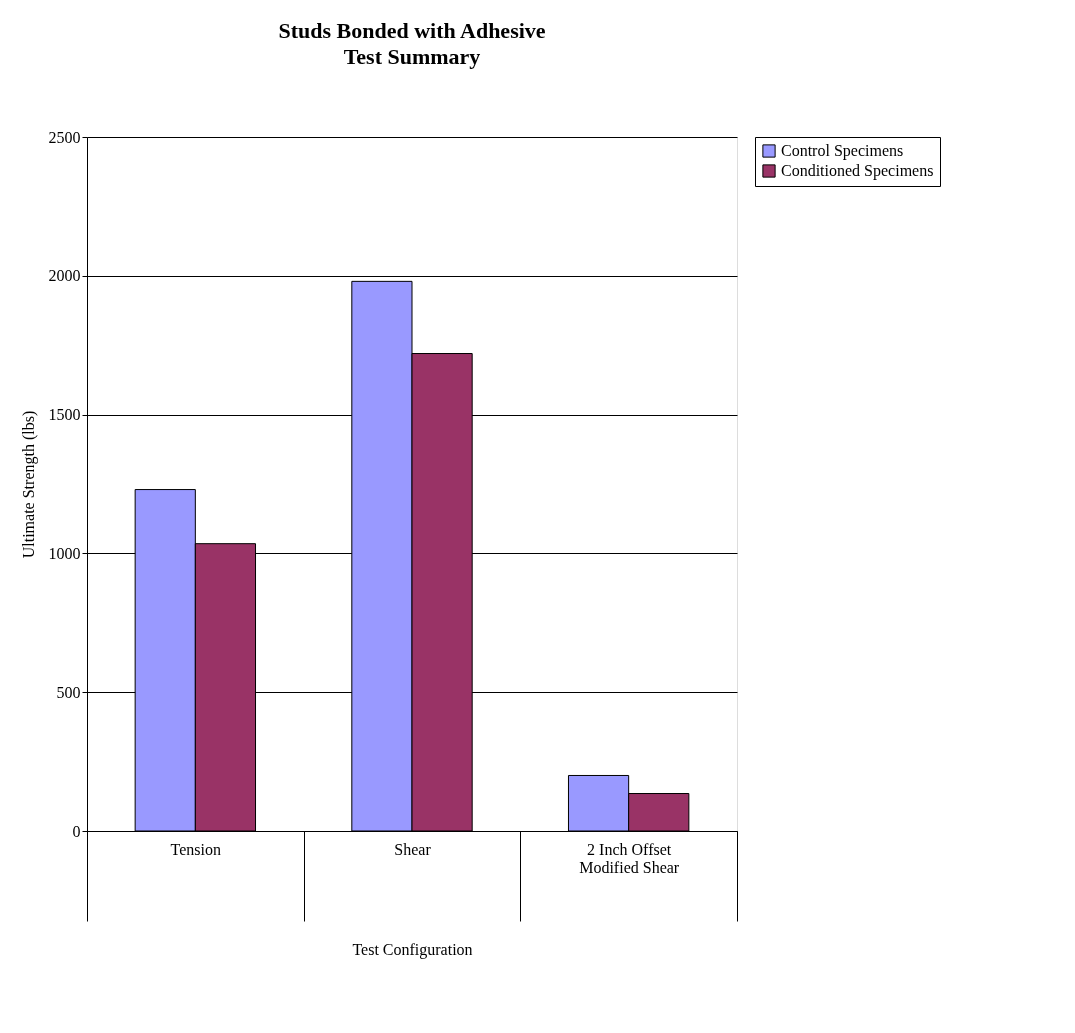  I want to click on chart-subtitle: Test Summary, so click(412, 56).